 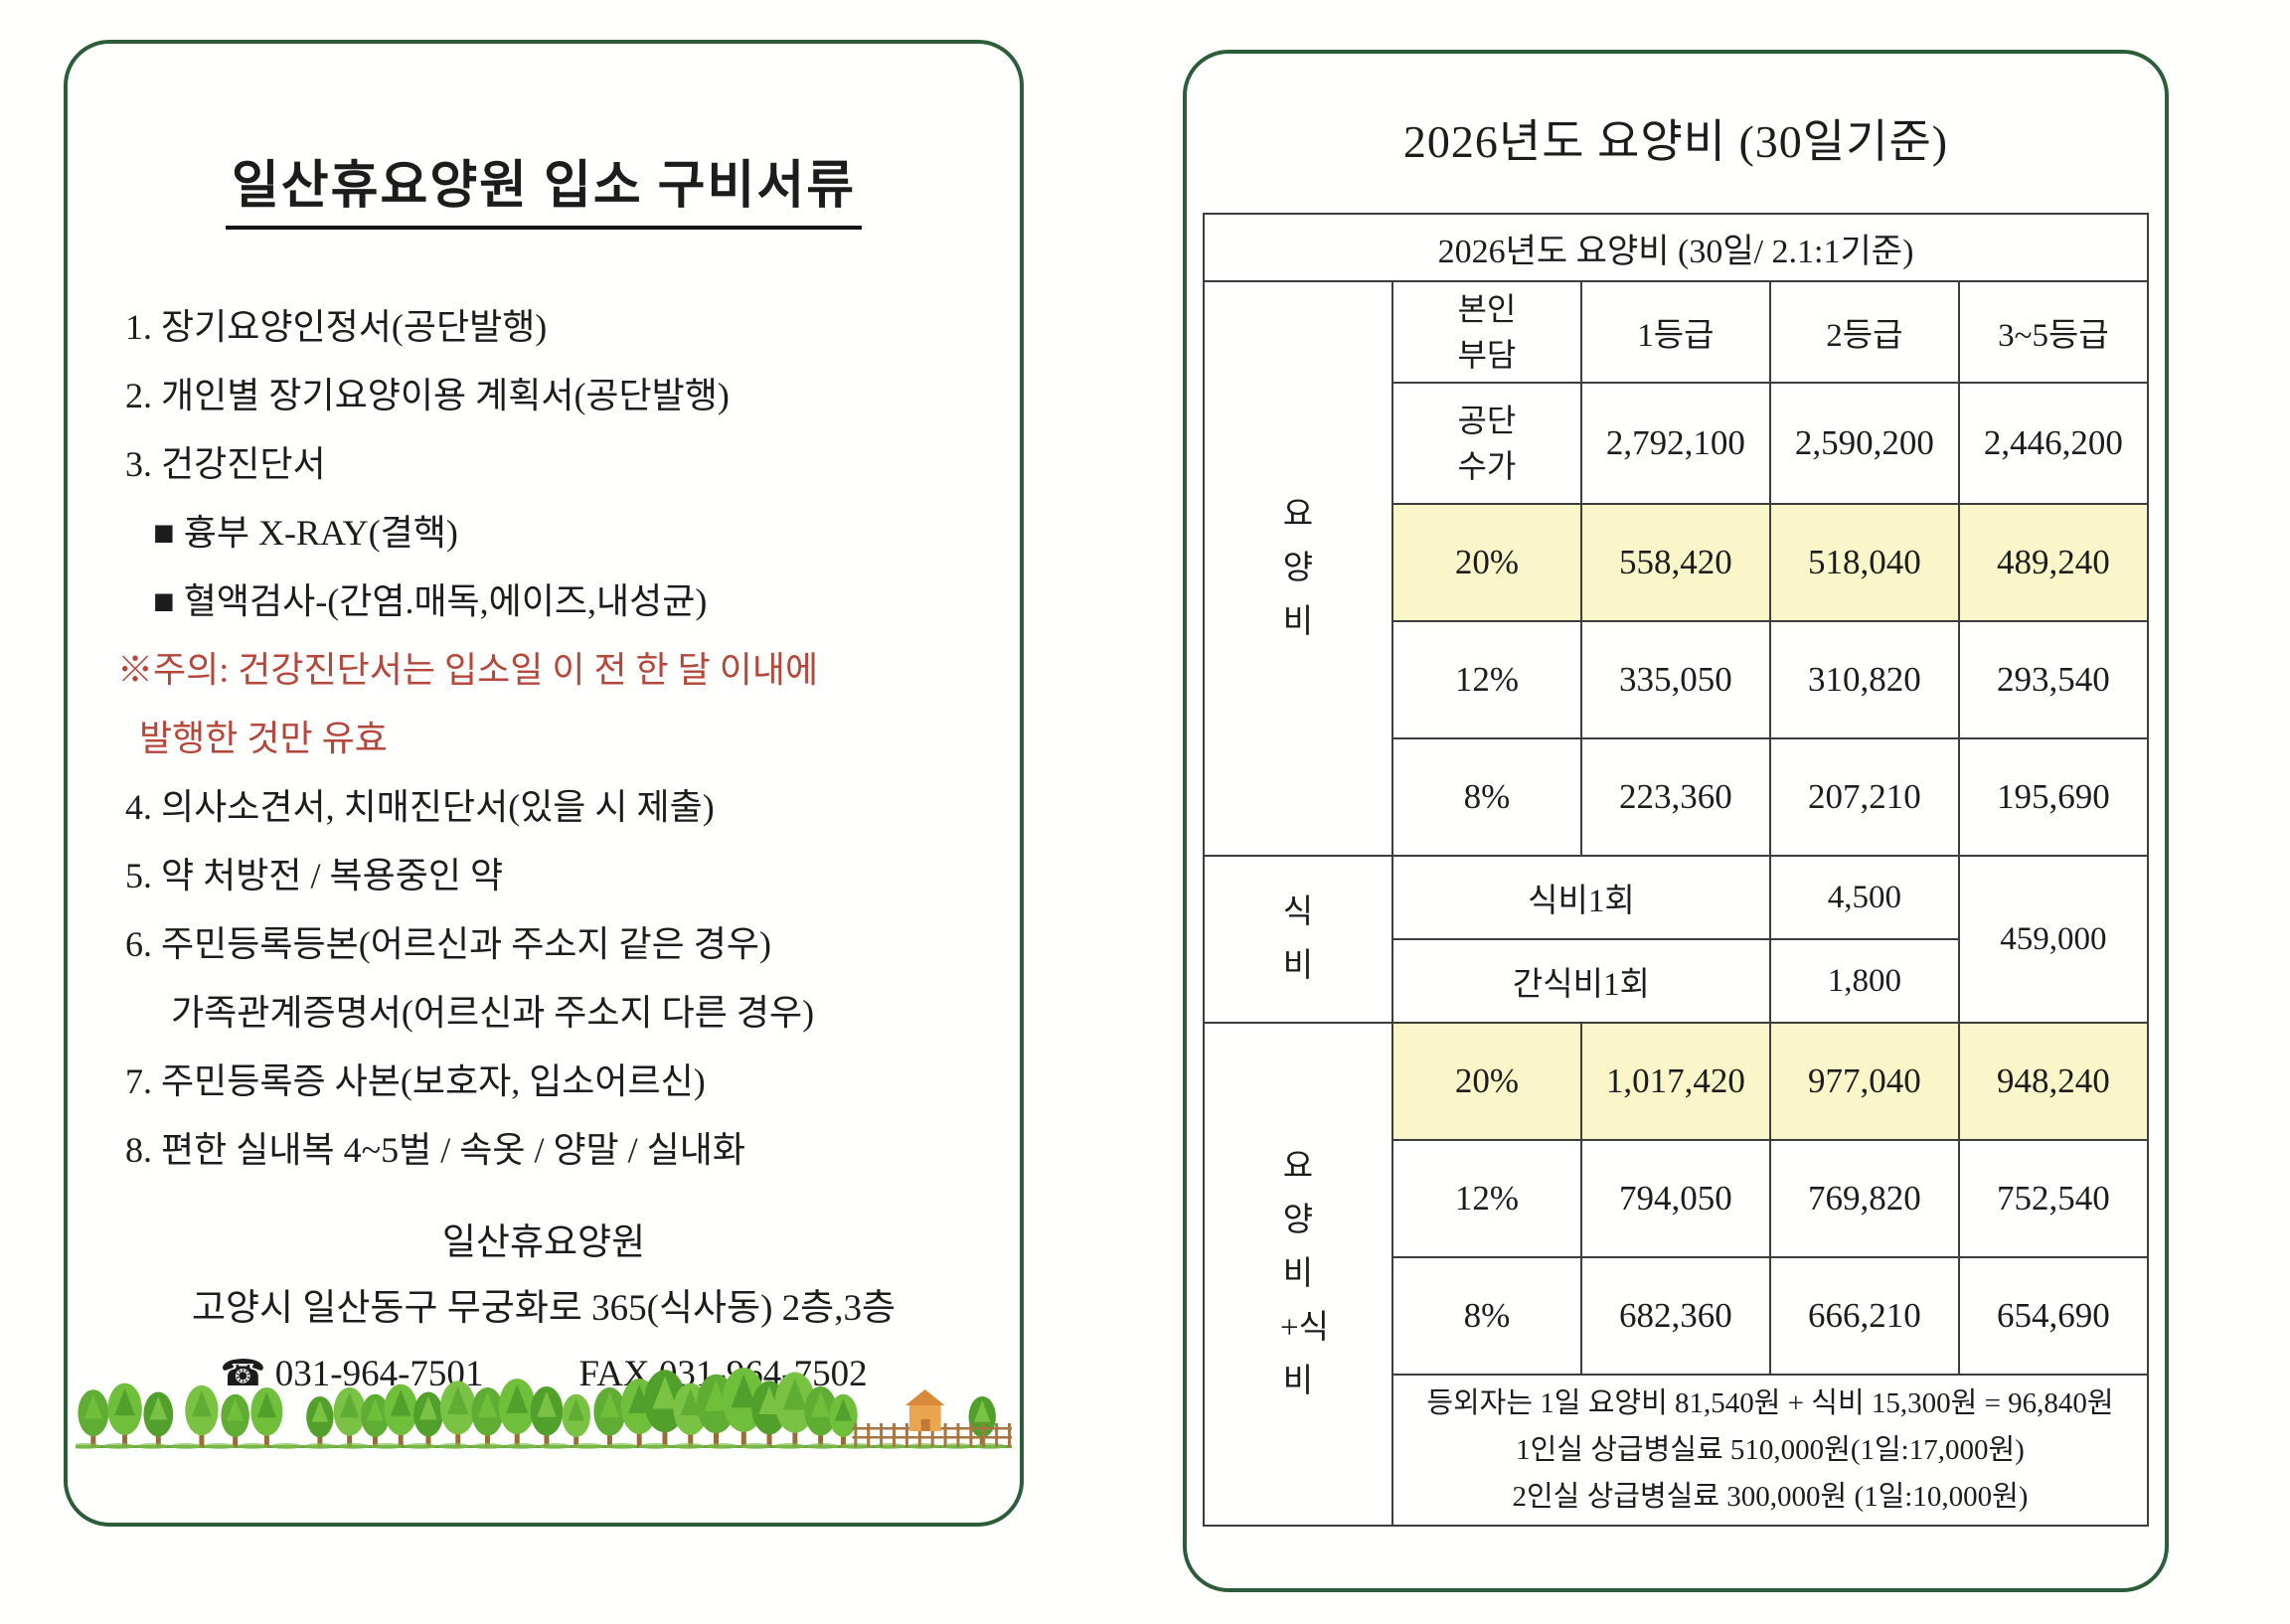 What do you see at coordinates (263, 738) in the screenshot?
I see `warning-line-2: 발행한 것만 유효` at bounding box center [263, 738].